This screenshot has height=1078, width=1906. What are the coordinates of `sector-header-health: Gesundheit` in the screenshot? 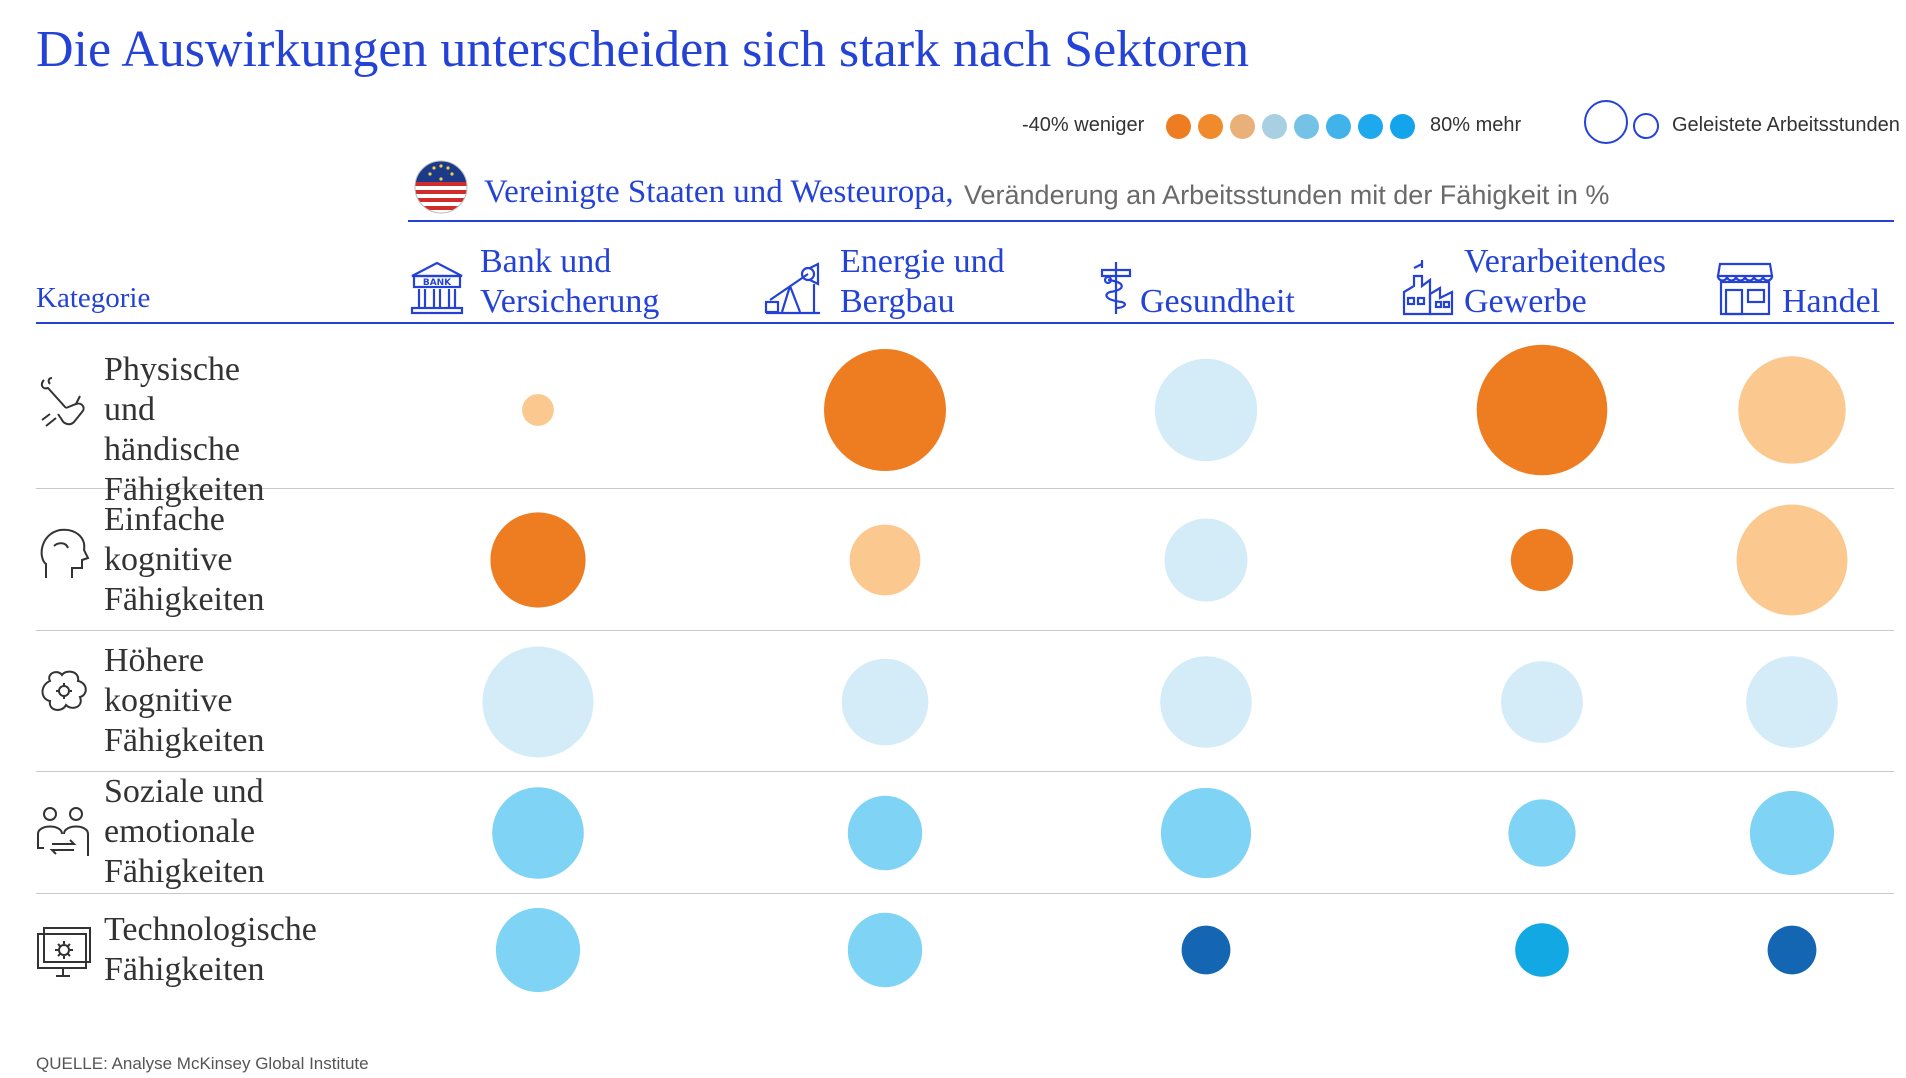 It's located at (1236, 280).